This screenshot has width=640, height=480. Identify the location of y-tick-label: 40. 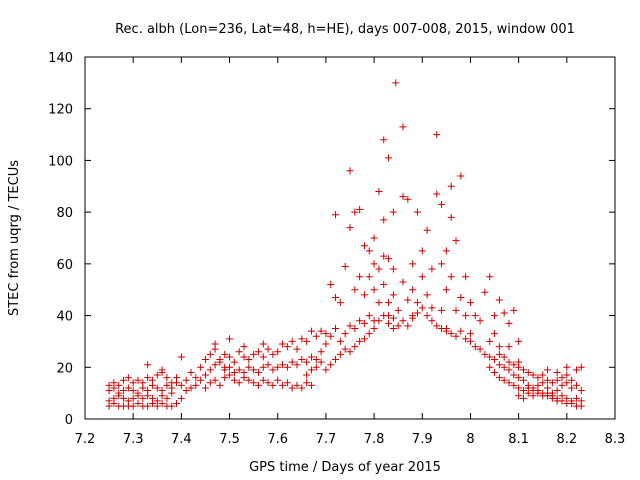
(64, 317).